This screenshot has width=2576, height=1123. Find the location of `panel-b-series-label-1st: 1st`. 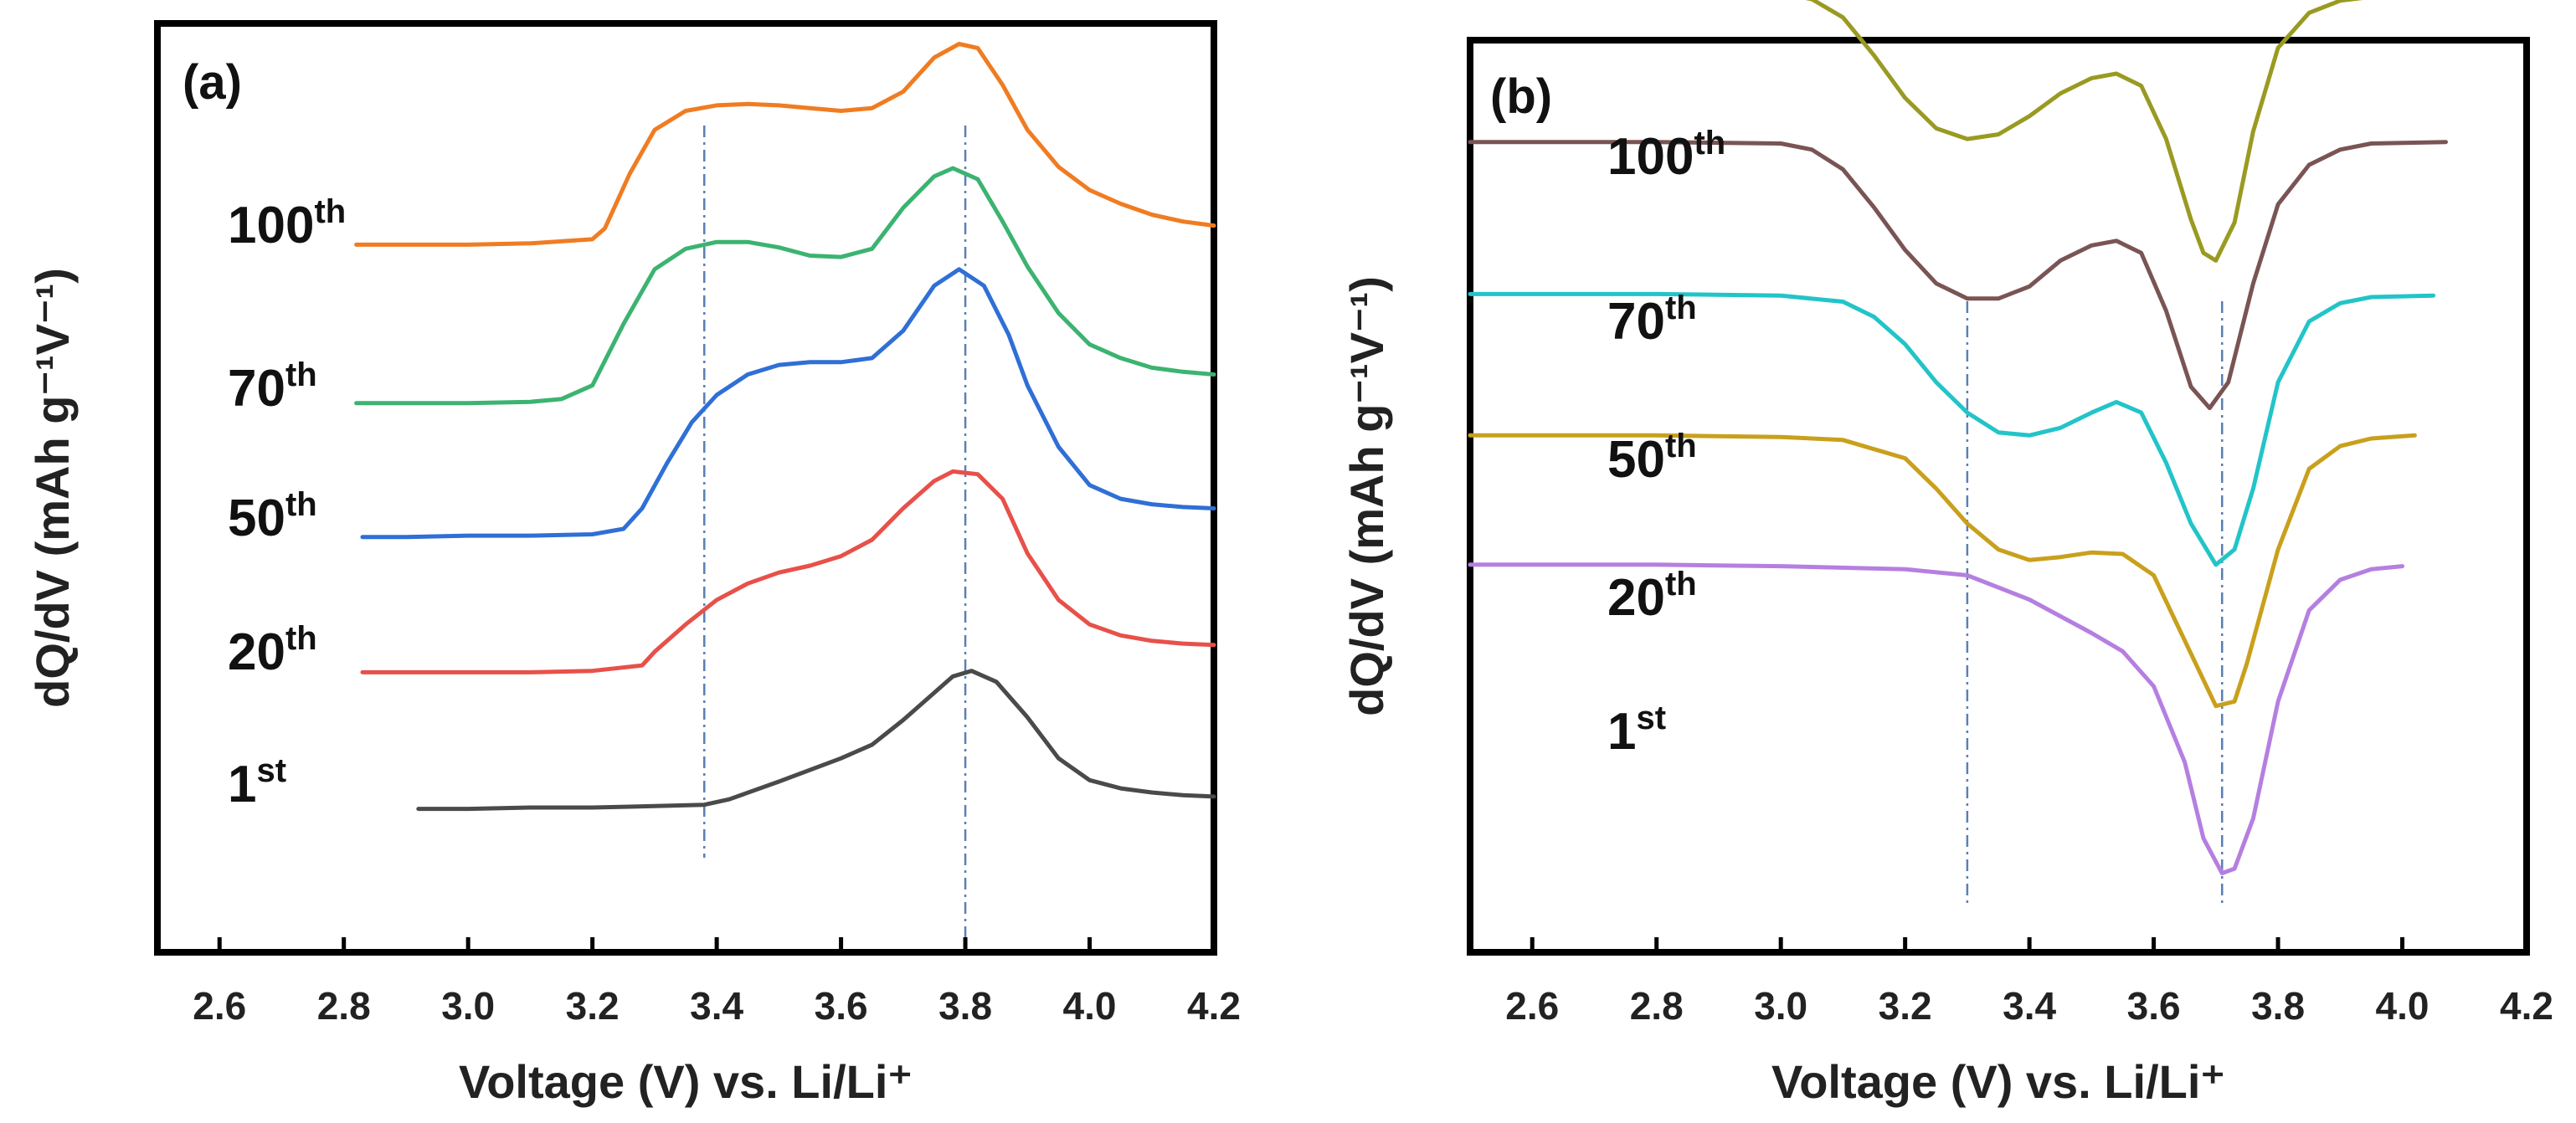

panel-b-series-label-1st: 1st is located at coordinates (1637, 730).